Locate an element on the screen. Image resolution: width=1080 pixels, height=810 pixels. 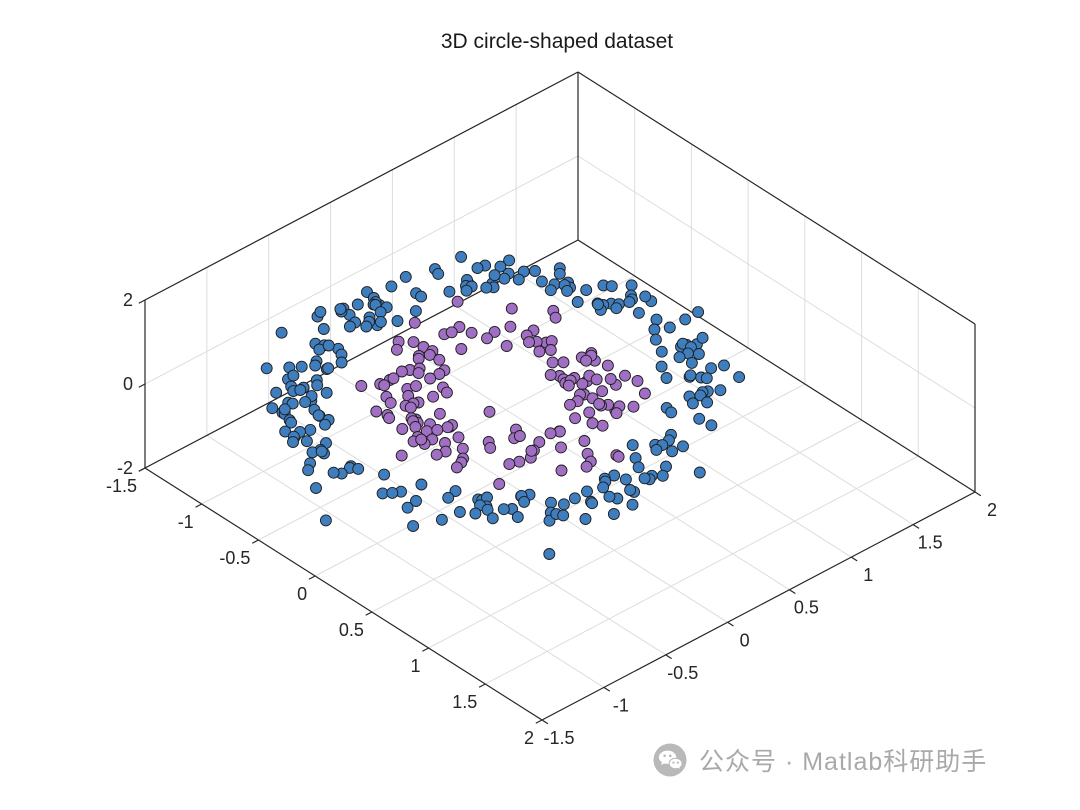
y-tick-label: 1.5 is located at coordinates (930, 543).